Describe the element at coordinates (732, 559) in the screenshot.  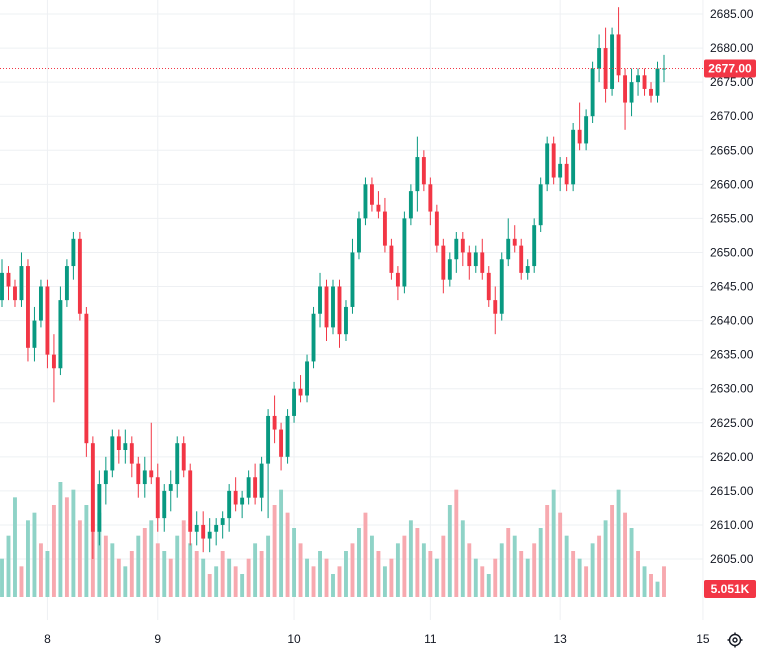
I see `y-tick-label: 2605.00` at that location.